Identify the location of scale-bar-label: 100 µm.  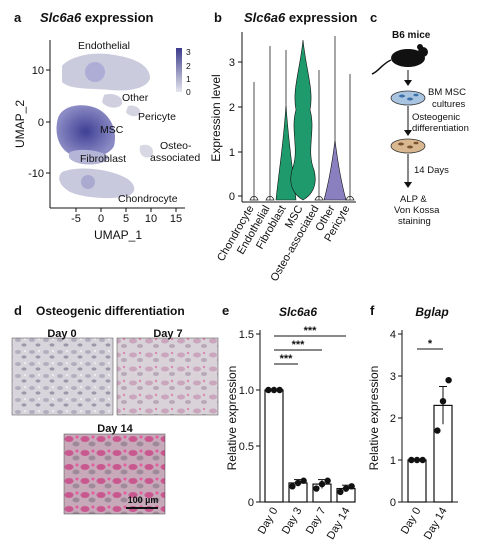
(143, 500).